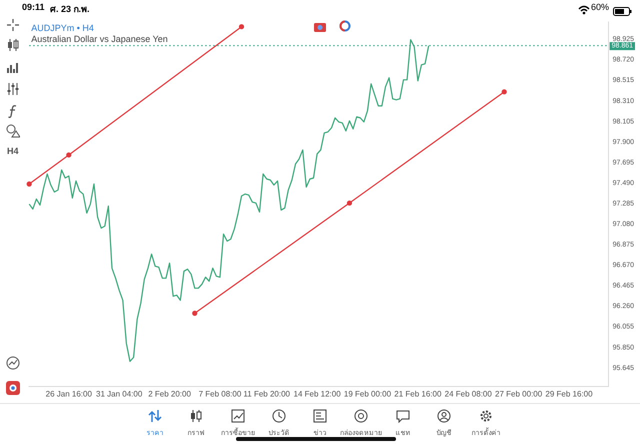  Describe the element at coordinates (600, 7) in the screenshot. I see `text: 60%` at that location.